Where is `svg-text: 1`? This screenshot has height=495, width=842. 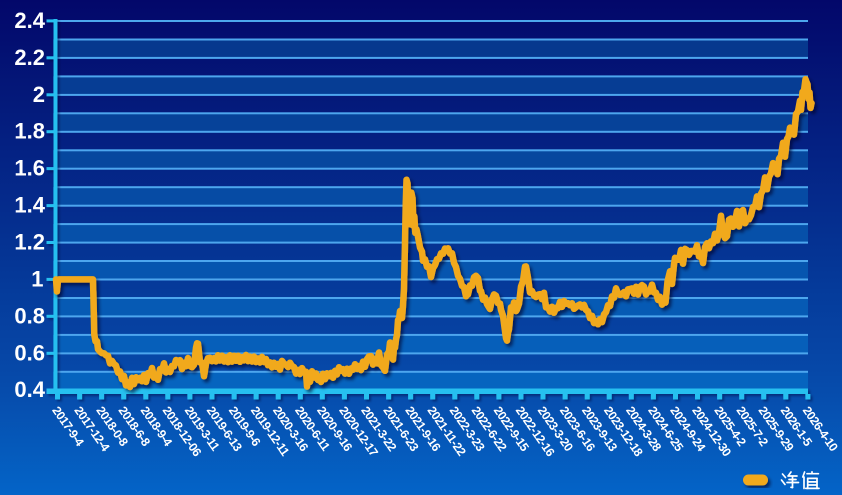
svg-text: 1 is located at coordinates (37, 278).